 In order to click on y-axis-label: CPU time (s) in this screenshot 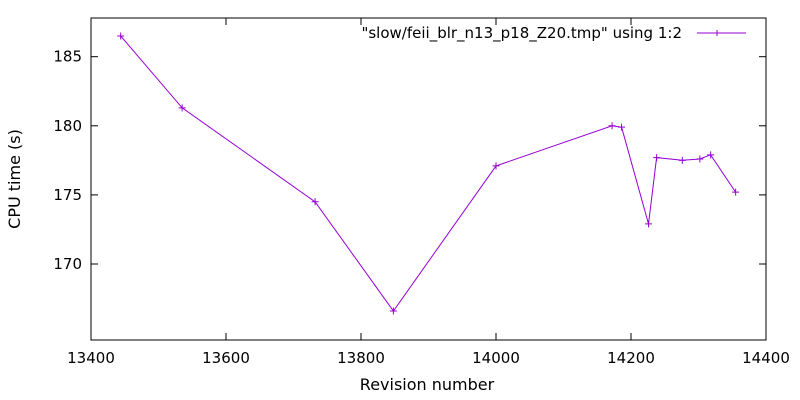, I will do `click(14, 179)`.